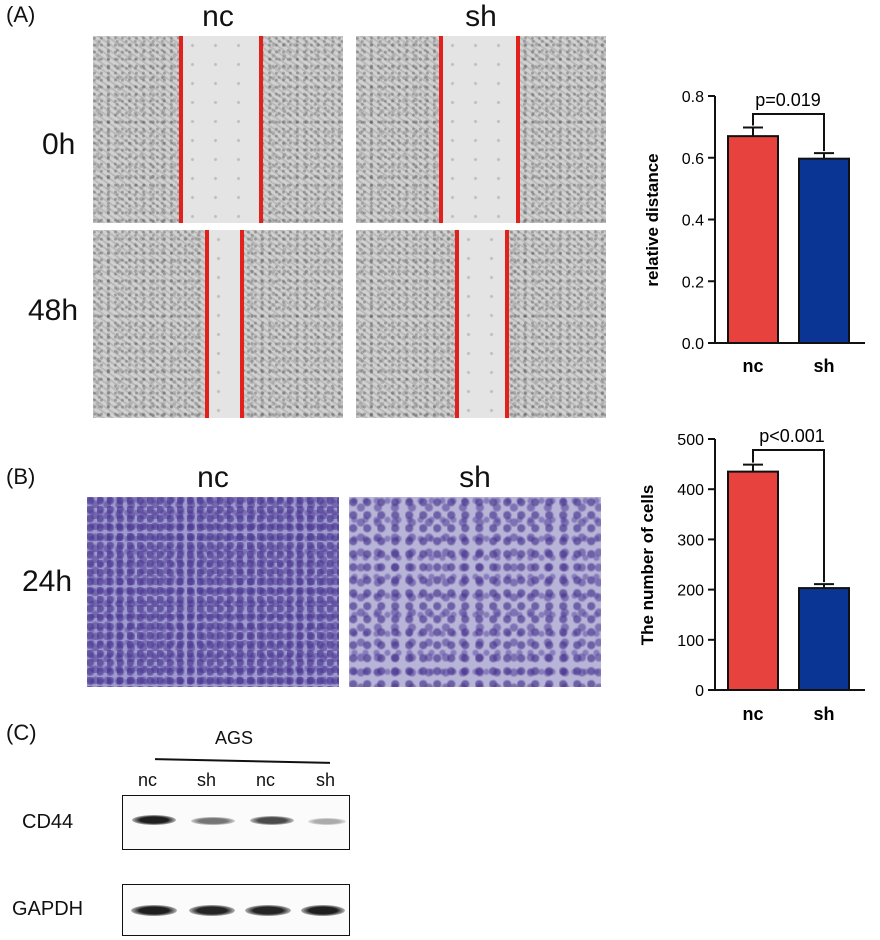  What do you see at coordinates (21, 732) in the screenshot?
I see `panel-c-letter: (C)` at bounding box center [21, 732].